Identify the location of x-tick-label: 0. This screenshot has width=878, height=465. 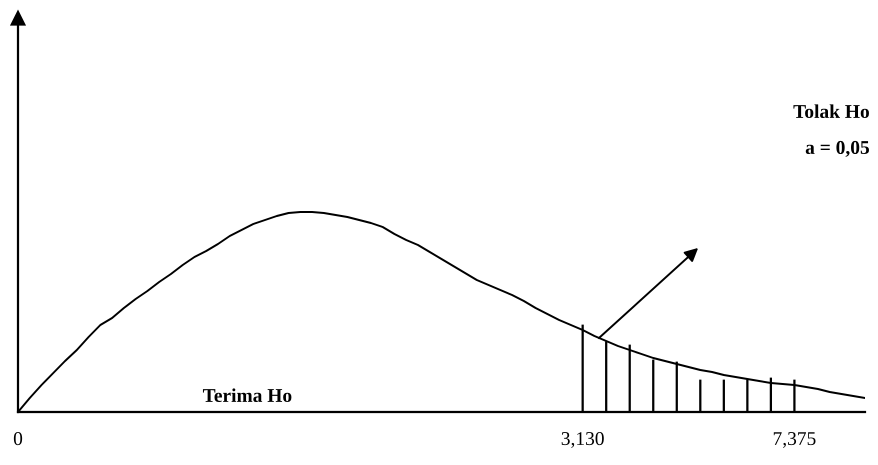
(18, 439).